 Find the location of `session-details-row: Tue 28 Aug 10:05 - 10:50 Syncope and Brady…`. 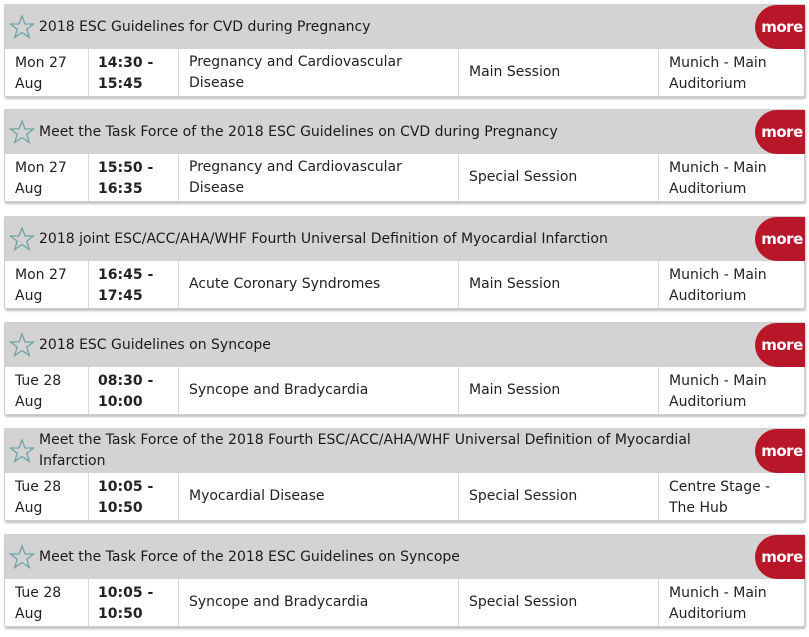

session-details-row: Tue 28 Aug 10:05 - 10:50 Syncope and Brady… is located at coordinates (404, 602).